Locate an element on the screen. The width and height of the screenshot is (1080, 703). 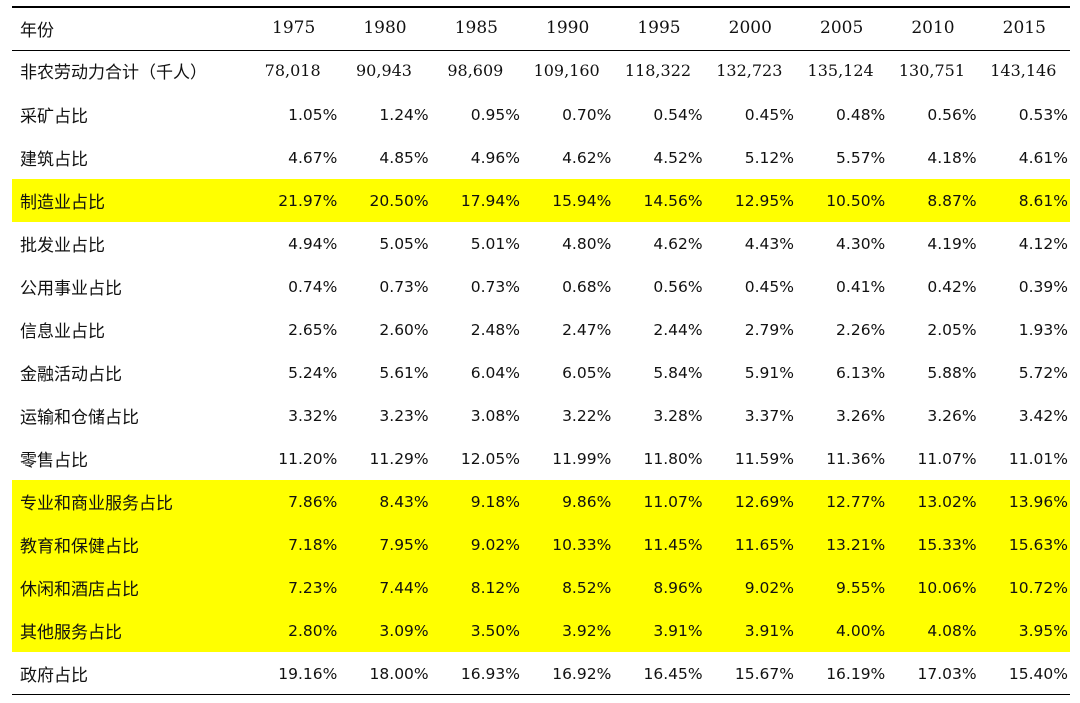
value-cell: 20.50% is located at coordinates (385, 200).